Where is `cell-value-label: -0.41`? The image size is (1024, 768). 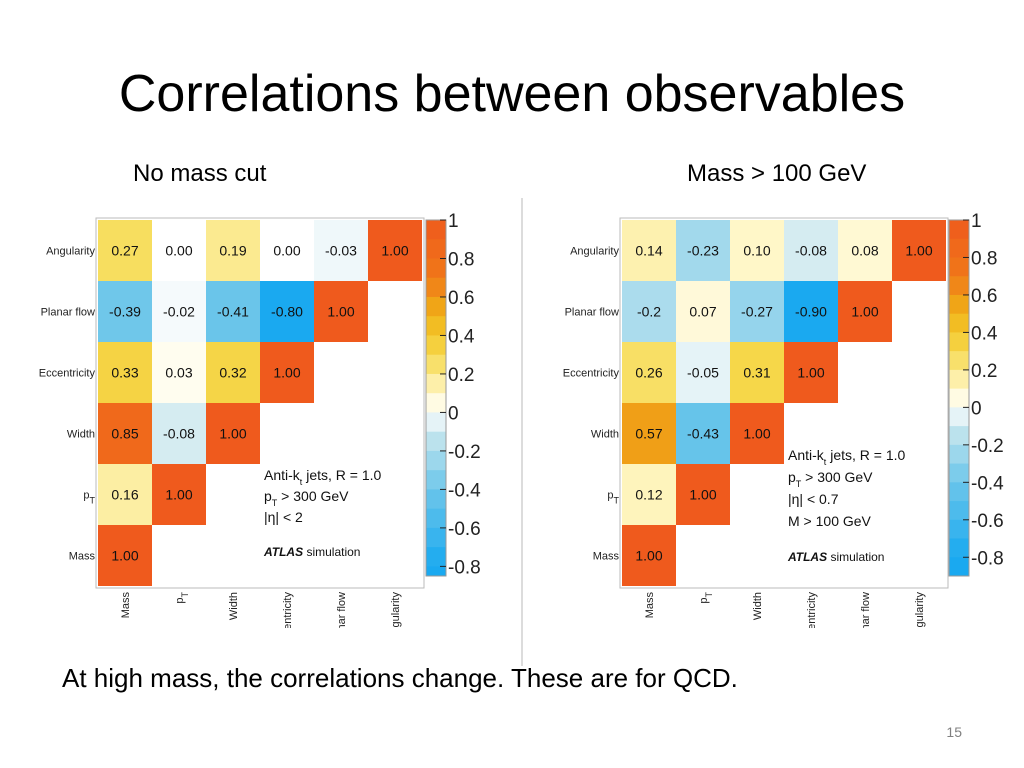
cell-value-label: -0.41 is located at coordinates (233, 312).